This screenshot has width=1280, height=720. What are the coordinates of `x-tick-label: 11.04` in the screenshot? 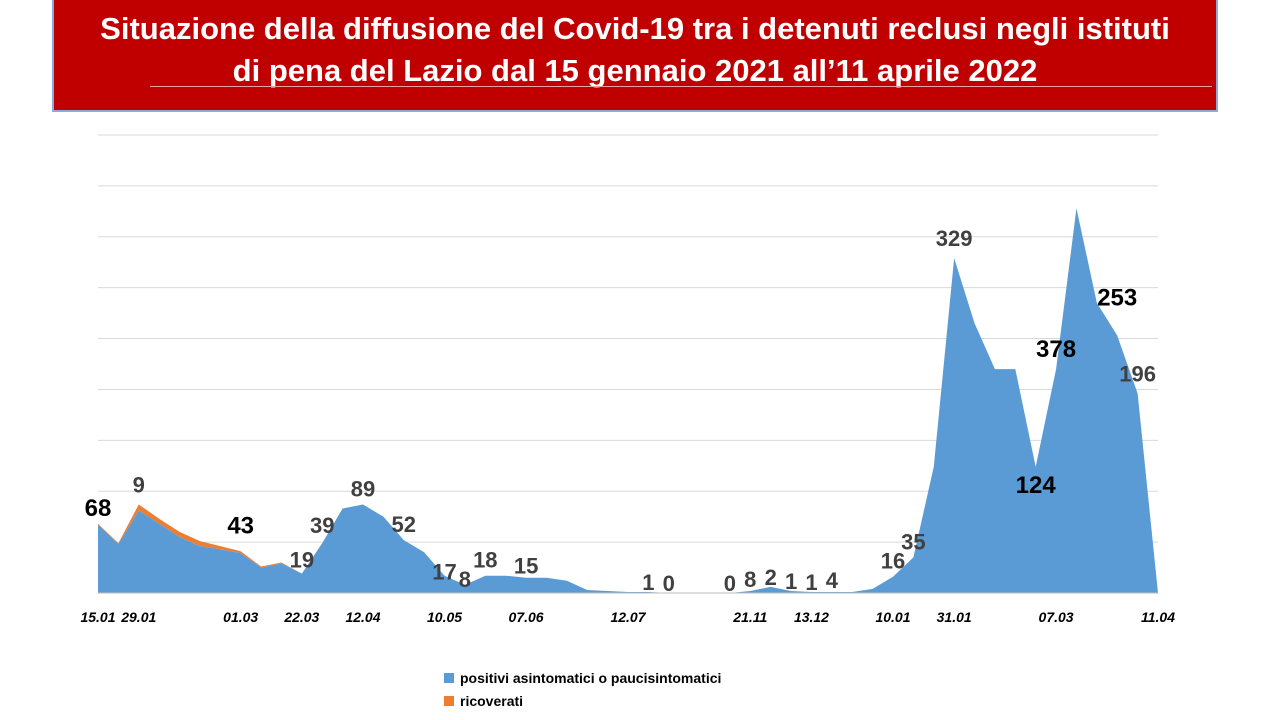 It's located at (1158, 617).